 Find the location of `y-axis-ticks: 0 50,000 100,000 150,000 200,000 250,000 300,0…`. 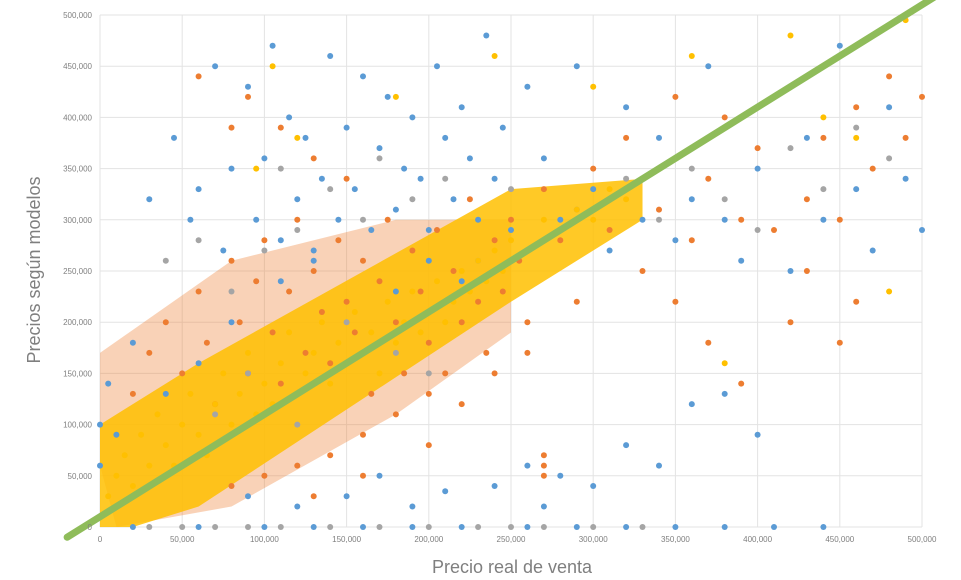

y-axis-ticks: 0 50,000 100,000 150,000 200,000 250,000 300,0… is located at coordinates (77, 271).